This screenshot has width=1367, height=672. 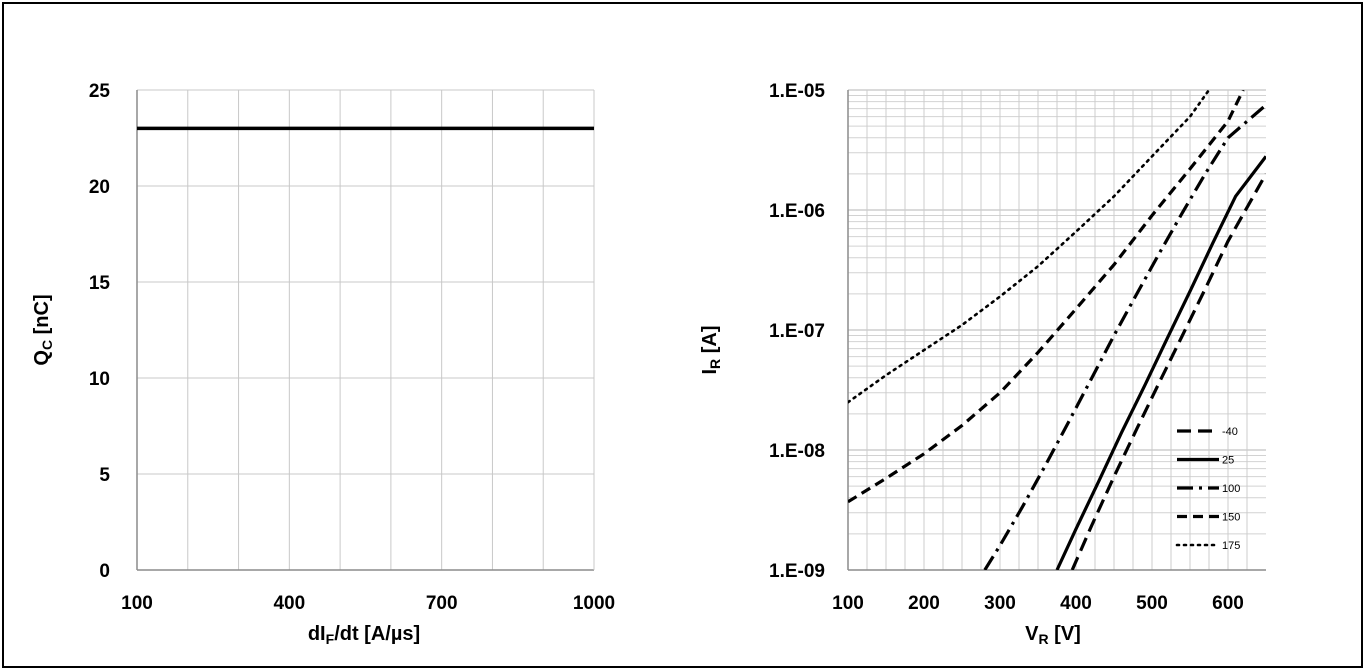 What do you see at coordinates (1231, 489) in the screenshot?
I see `ir-legend-label: 100` at bounding box center [1231, 489].